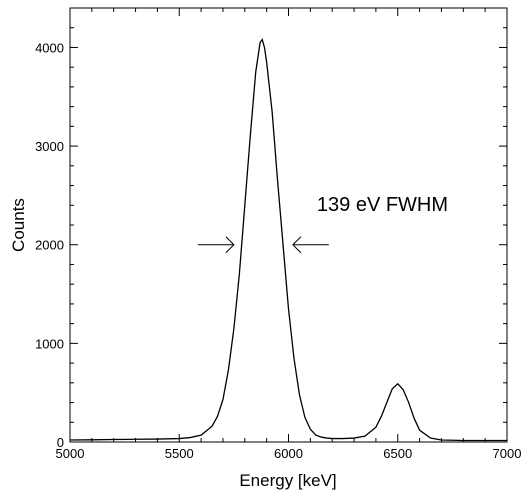 This screenshot has width=523, height=491. What do you see at coordinates (288, 453) in the screenshot?
I see `x-tick-label: 6000` at bounding box center [288, 453].